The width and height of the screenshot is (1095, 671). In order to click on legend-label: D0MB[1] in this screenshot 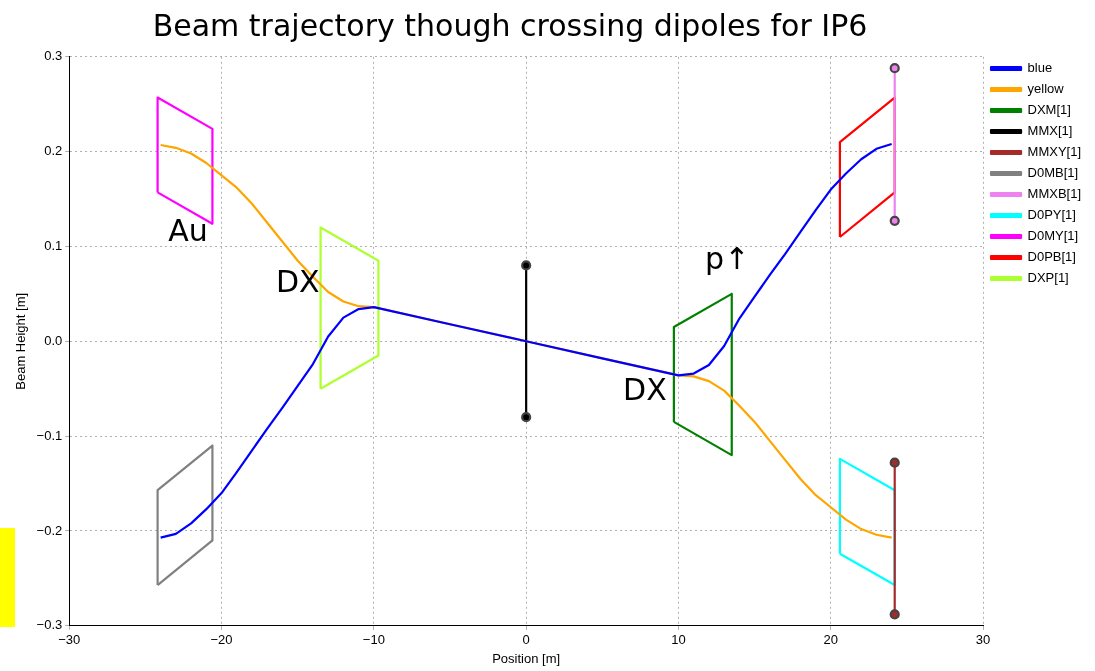, I will do `click(1053, 173)`.